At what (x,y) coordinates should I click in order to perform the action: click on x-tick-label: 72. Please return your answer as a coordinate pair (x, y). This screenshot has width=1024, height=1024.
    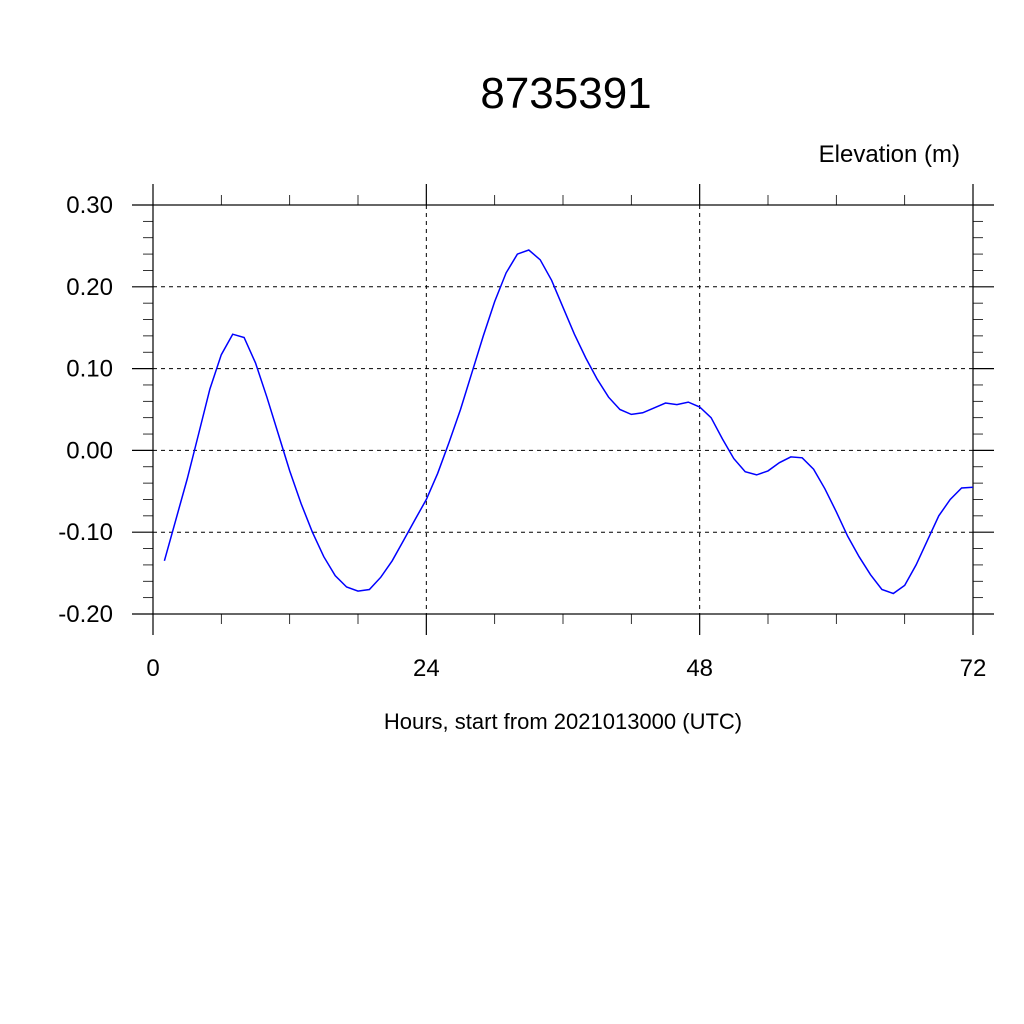
    Looking at the image, I should click on (973, 668).